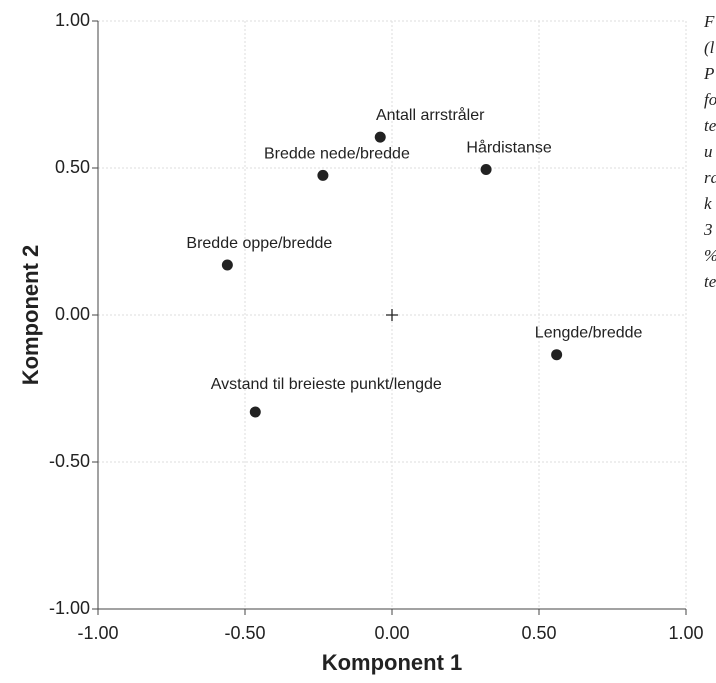 This screenshot has height=683, width=716. What do you see at coordinates (392, 315) in the screenshot?
I see `origin-marker` at bounding box center [392, 315].